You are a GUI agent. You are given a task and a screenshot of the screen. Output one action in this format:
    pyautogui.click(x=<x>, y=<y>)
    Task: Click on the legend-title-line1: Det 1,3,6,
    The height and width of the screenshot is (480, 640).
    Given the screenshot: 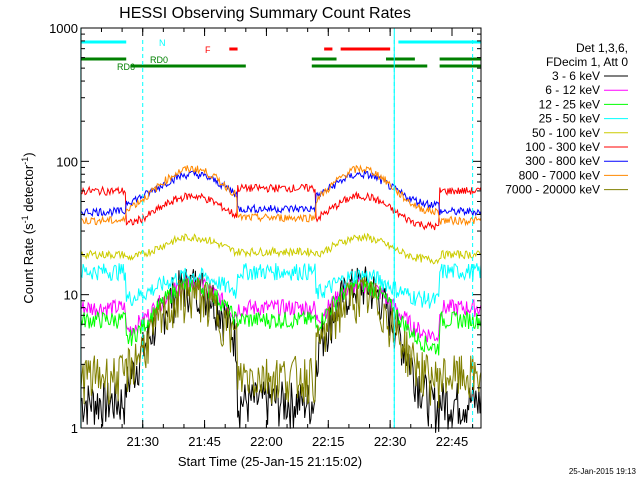 What is the action you would take?
    pyautogui.click(x=602, y=48)
    